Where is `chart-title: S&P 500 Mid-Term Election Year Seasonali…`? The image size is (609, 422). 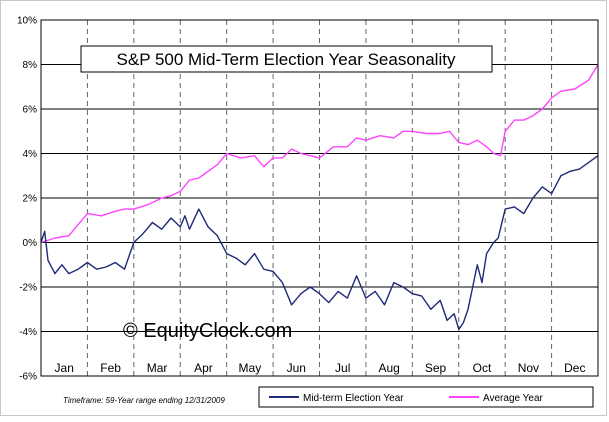 chart-title: S&P 500 Mid-Term Election Year Seasonali… is located at coordinates (286, 59).